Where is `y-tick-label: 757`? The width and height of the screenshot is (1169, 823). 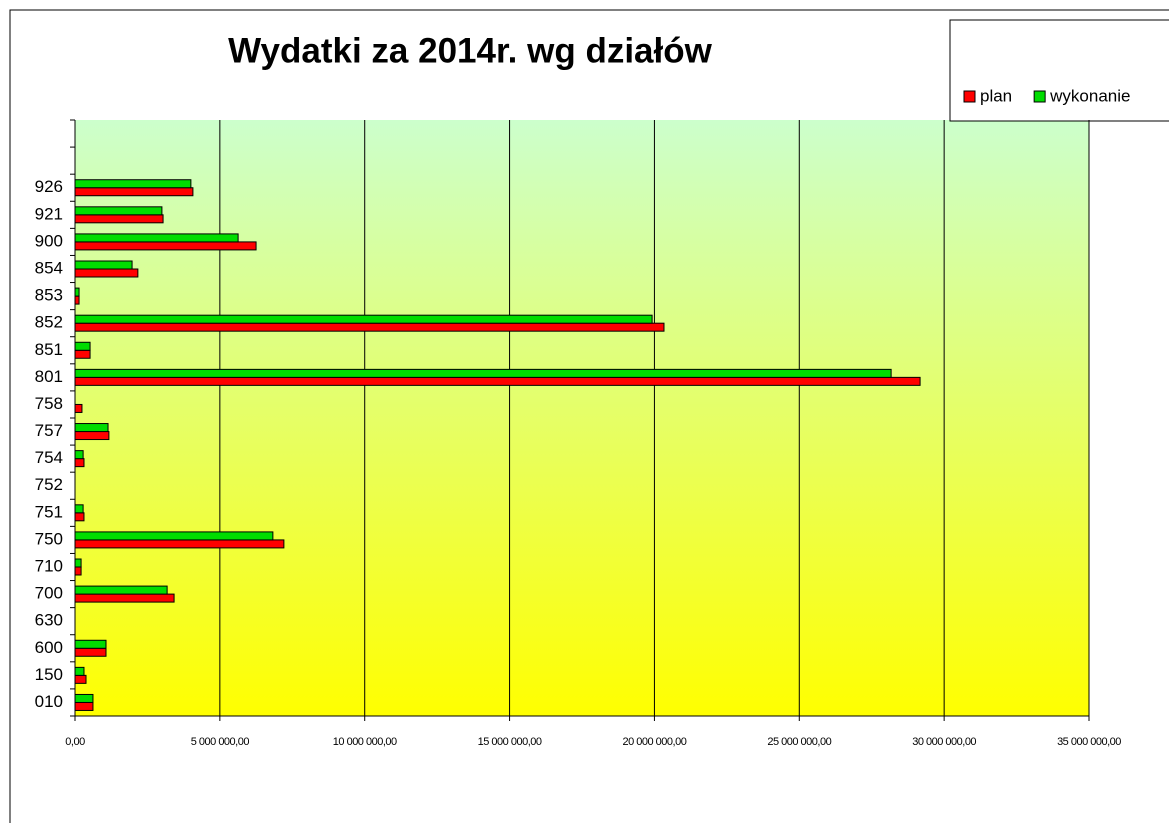
y-tick-label: 757 is located at coordinates (49, 430).